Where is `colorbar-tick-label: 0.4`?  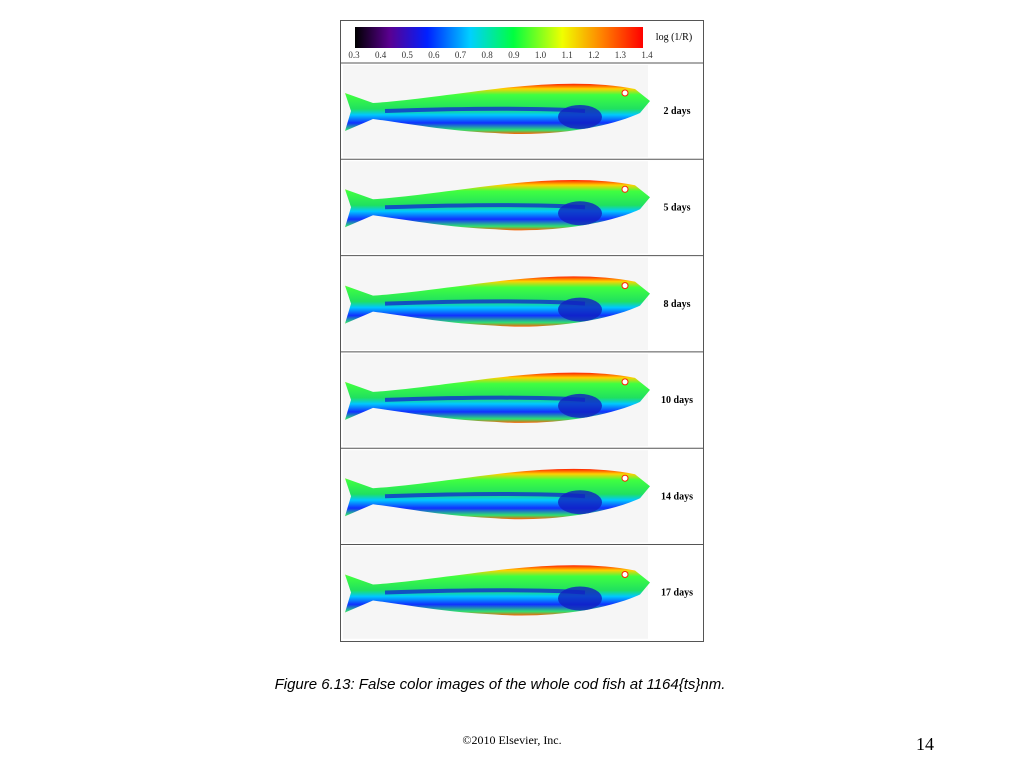
colorbar-tick-label: 0.4 is located at coordinates (381, 55).